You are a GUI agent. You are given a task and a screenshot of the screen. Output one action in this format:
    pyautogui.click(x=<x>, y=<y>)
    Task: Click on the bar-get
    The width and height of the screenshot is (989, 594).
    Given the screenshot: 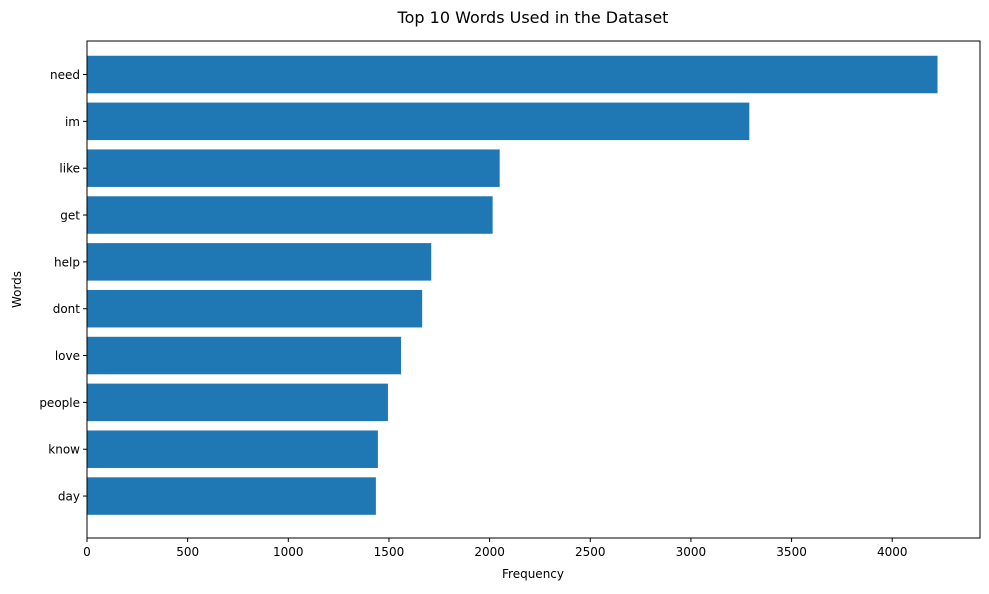 What is the action you would take?
    pyautogui.click(x=290, y=215)
    